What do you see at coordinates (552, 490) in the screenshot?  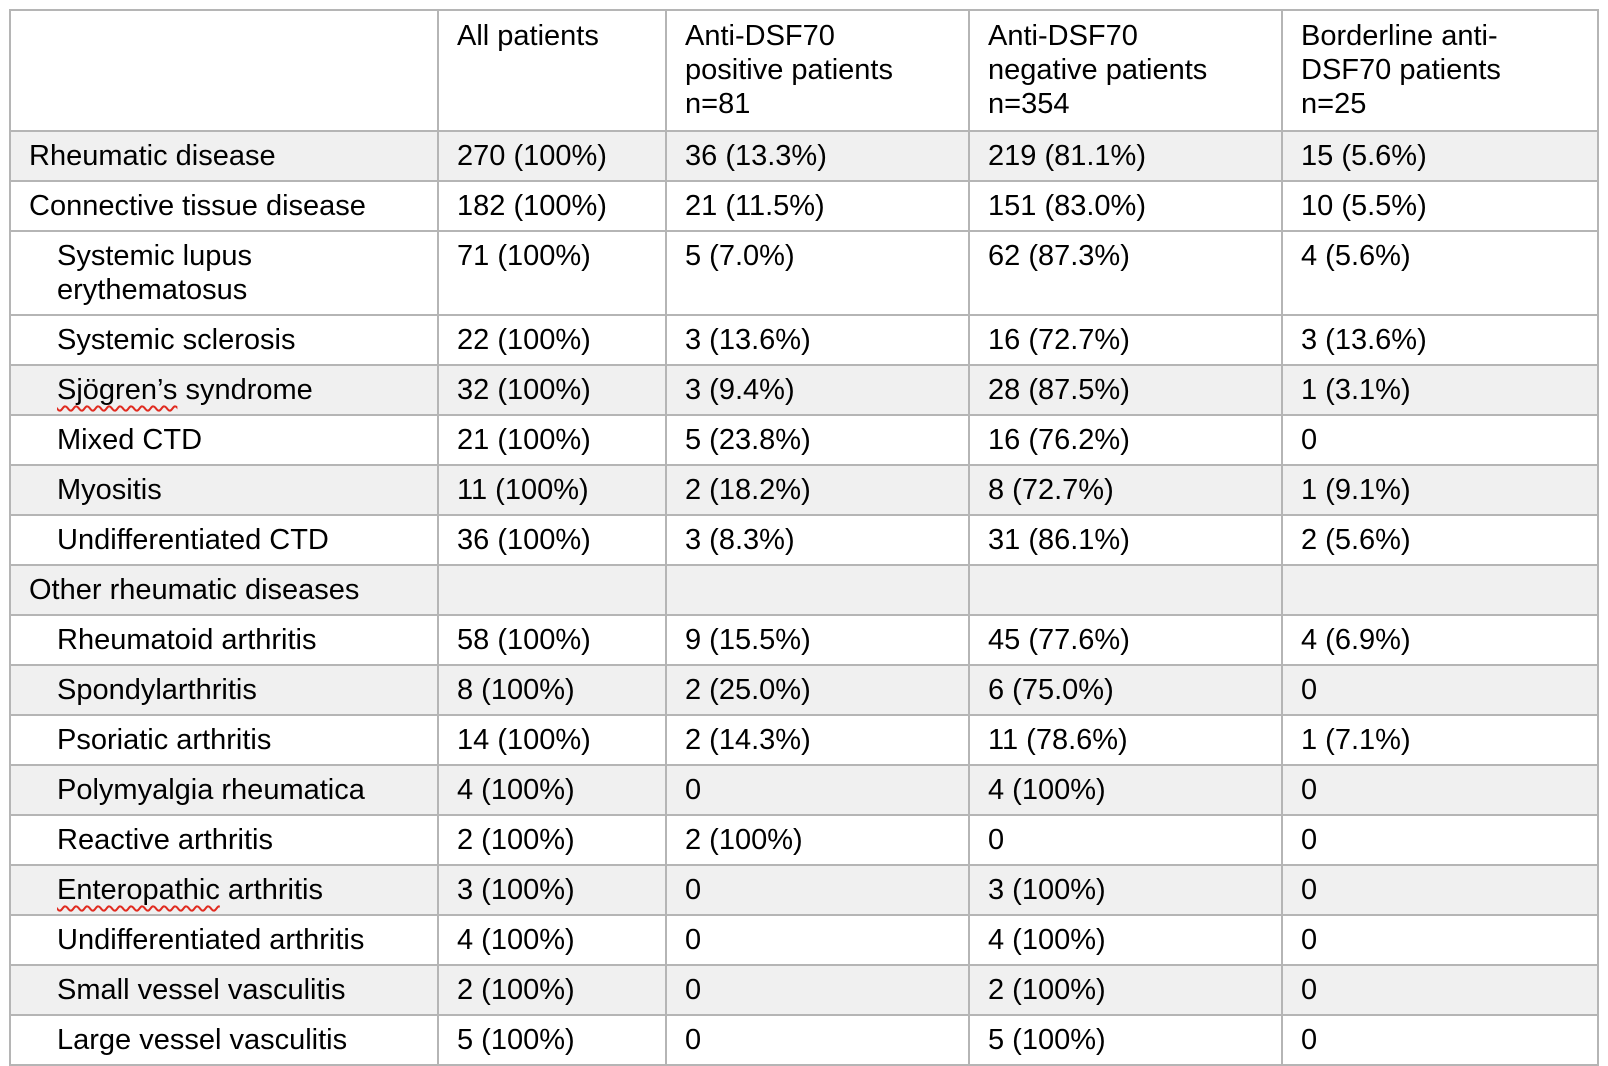 I see `data-cell: 11 (100%)` at bounding box center [552, 490].